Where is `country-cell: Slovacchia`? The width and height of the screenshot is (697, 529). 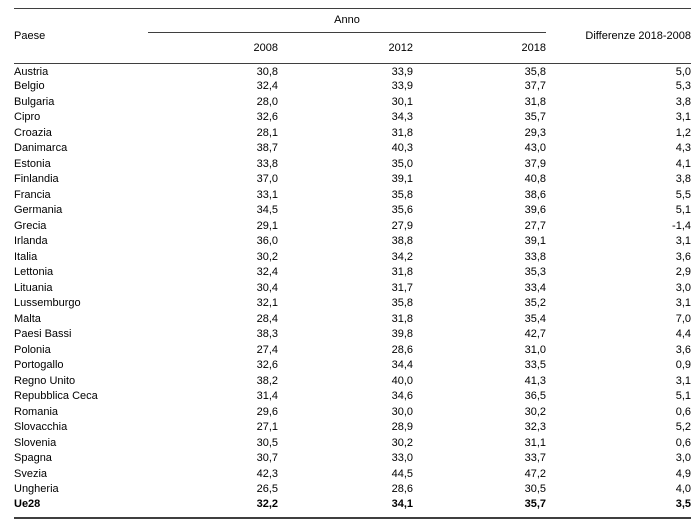
country-cell: Slovacchia is located at coordinates (41, 427).